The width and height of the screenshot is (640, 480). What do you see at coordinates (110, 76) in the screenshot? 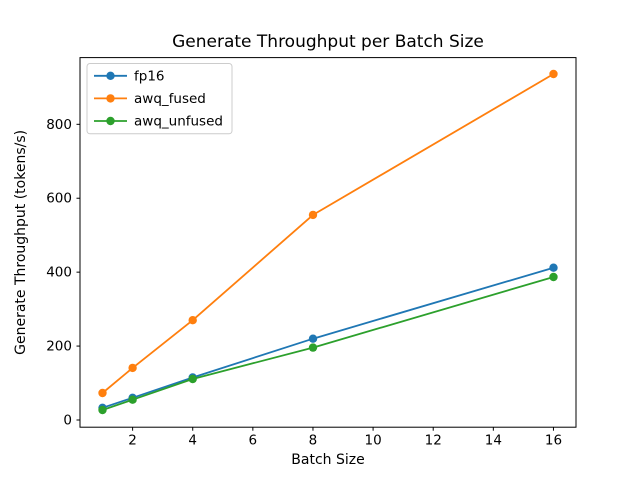
I see `legend-marker-fp16` at bounding box center [110, 76].